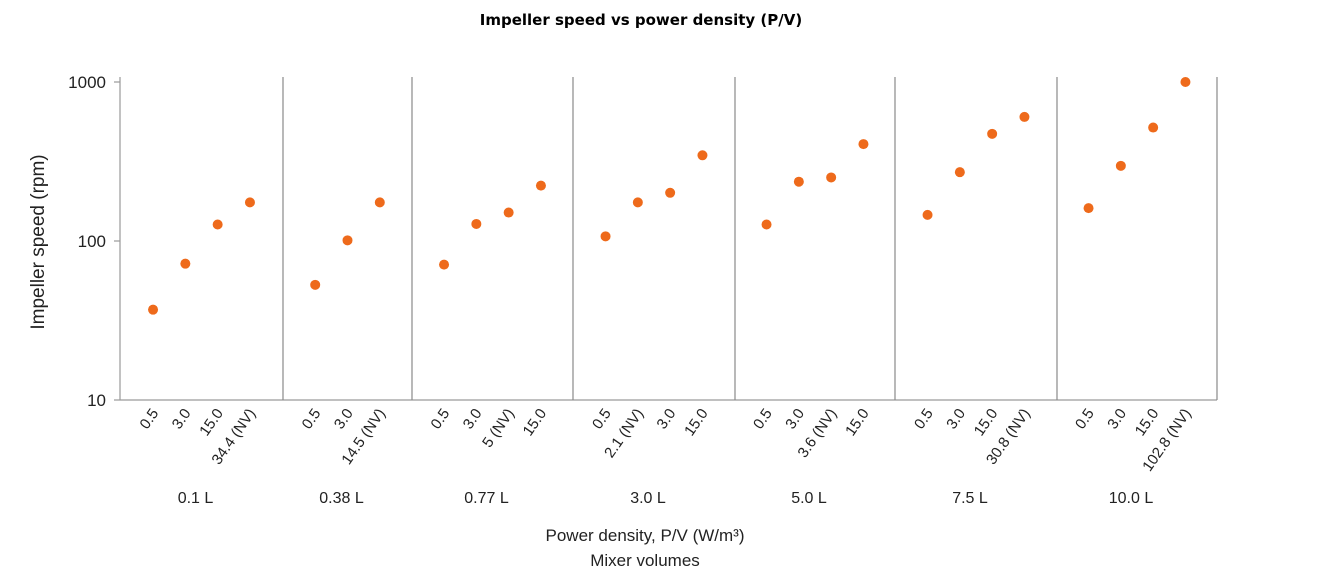  I want to click on y-axis-label: Impeller speed (rpm), so click(38, 241).